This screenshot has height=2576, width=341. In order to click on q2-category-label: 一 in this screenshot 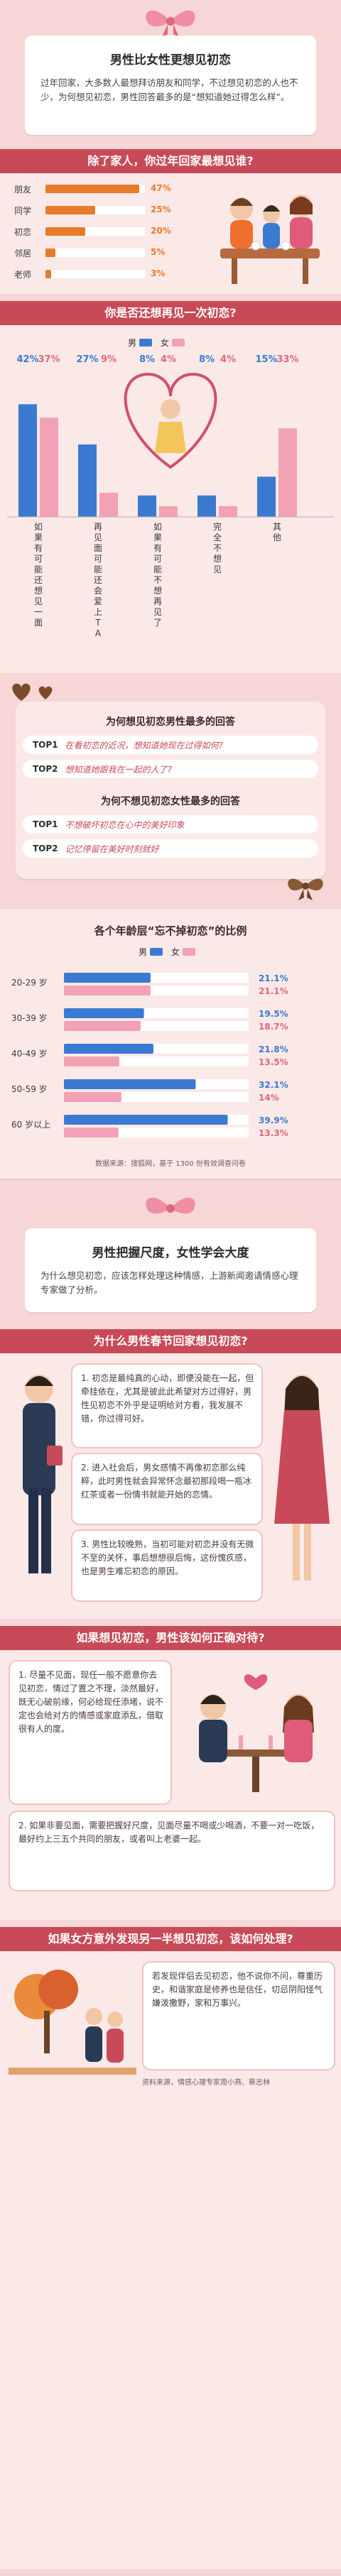, I will do `click(38, 612)`.